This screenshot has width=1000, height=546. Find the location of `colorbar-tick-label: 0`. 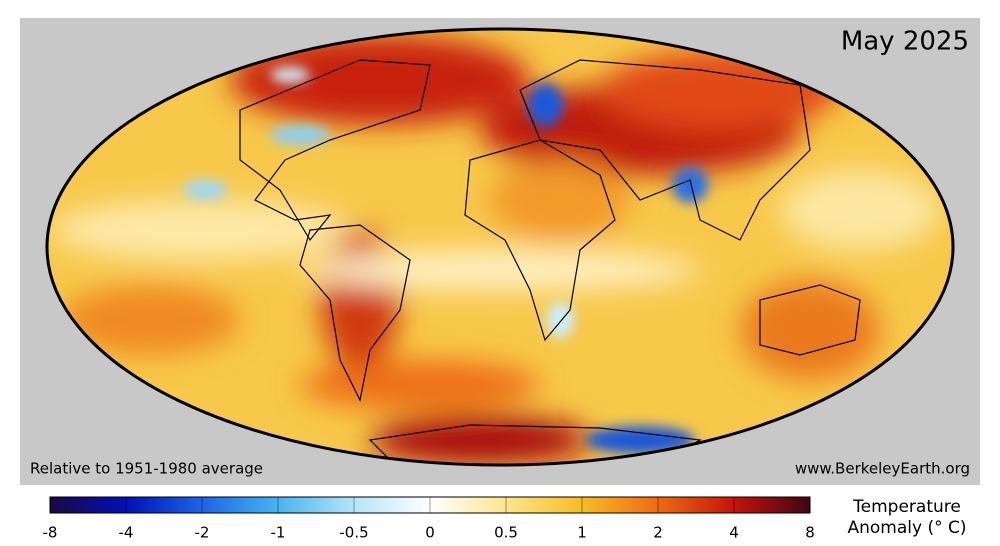

colorbar-tick-label: 0 is located at coordinates (430, 533).